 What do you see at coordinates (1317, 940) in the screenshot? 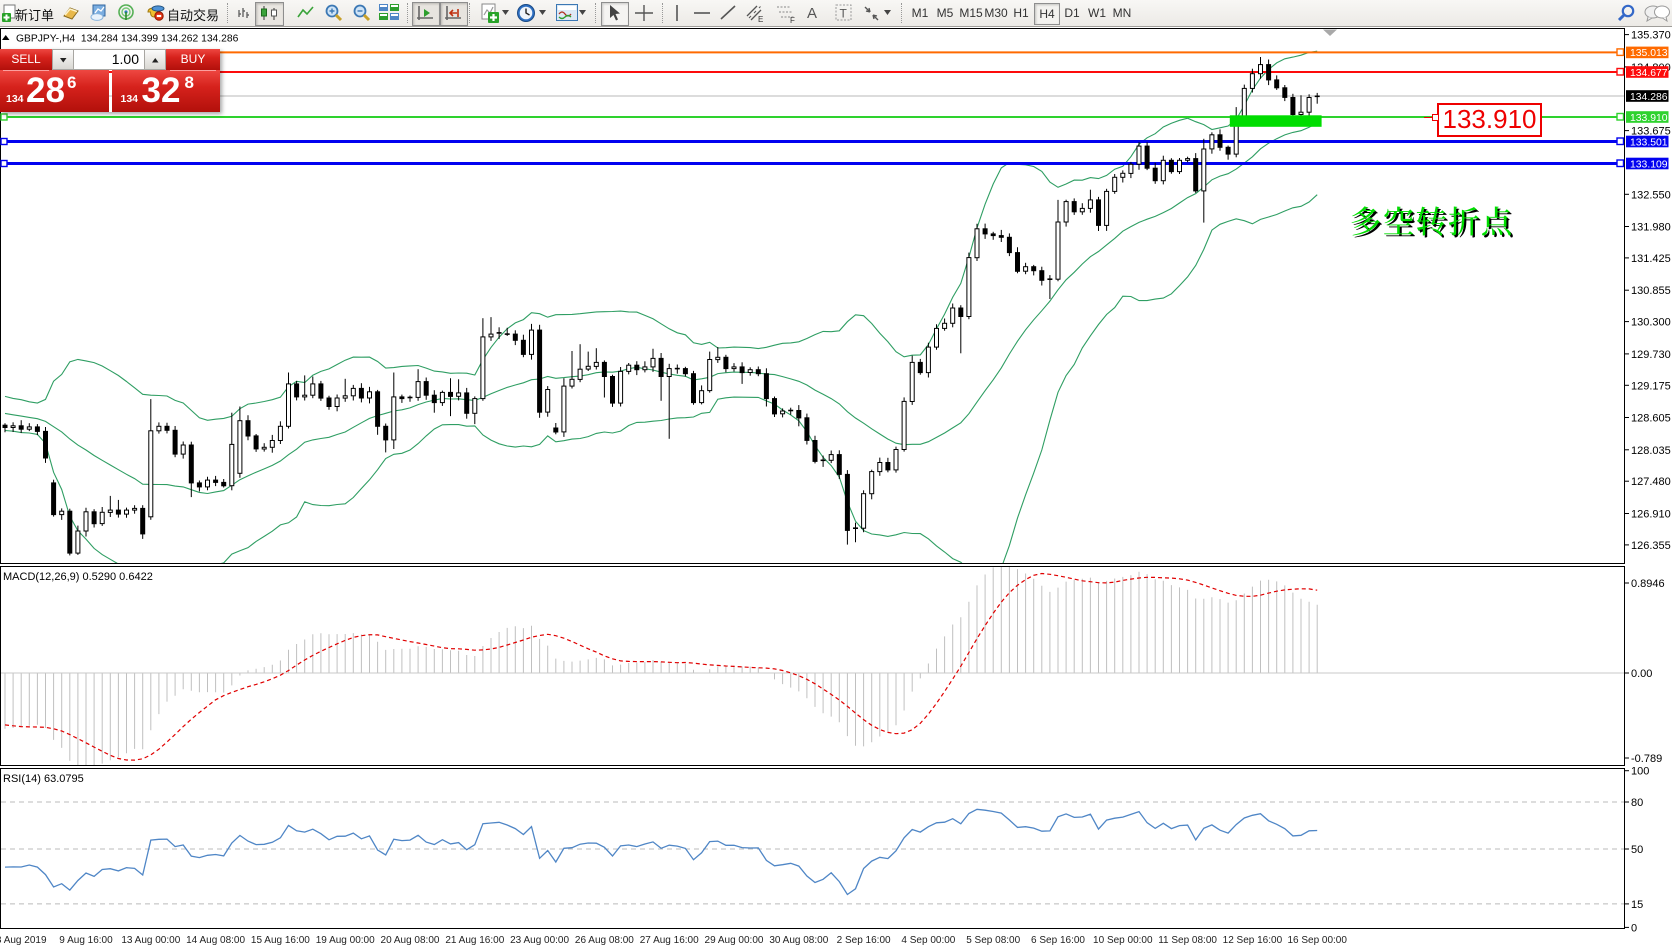
I see `svg-text: 16 Sep 00:00` at bounding box center [1317, 940].